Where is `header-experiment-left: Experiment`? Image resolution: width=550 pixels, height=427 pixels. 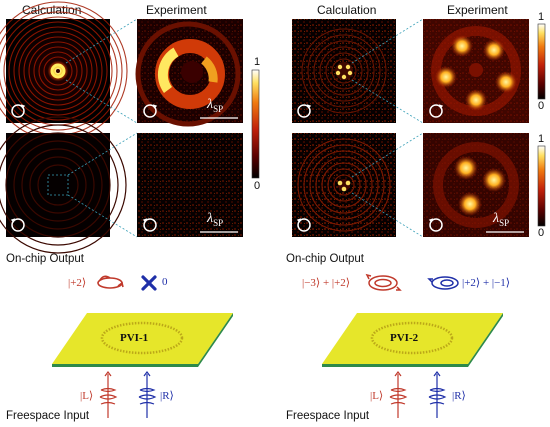
header-experiment-left: Experiment is located at coordinates (176, 10).